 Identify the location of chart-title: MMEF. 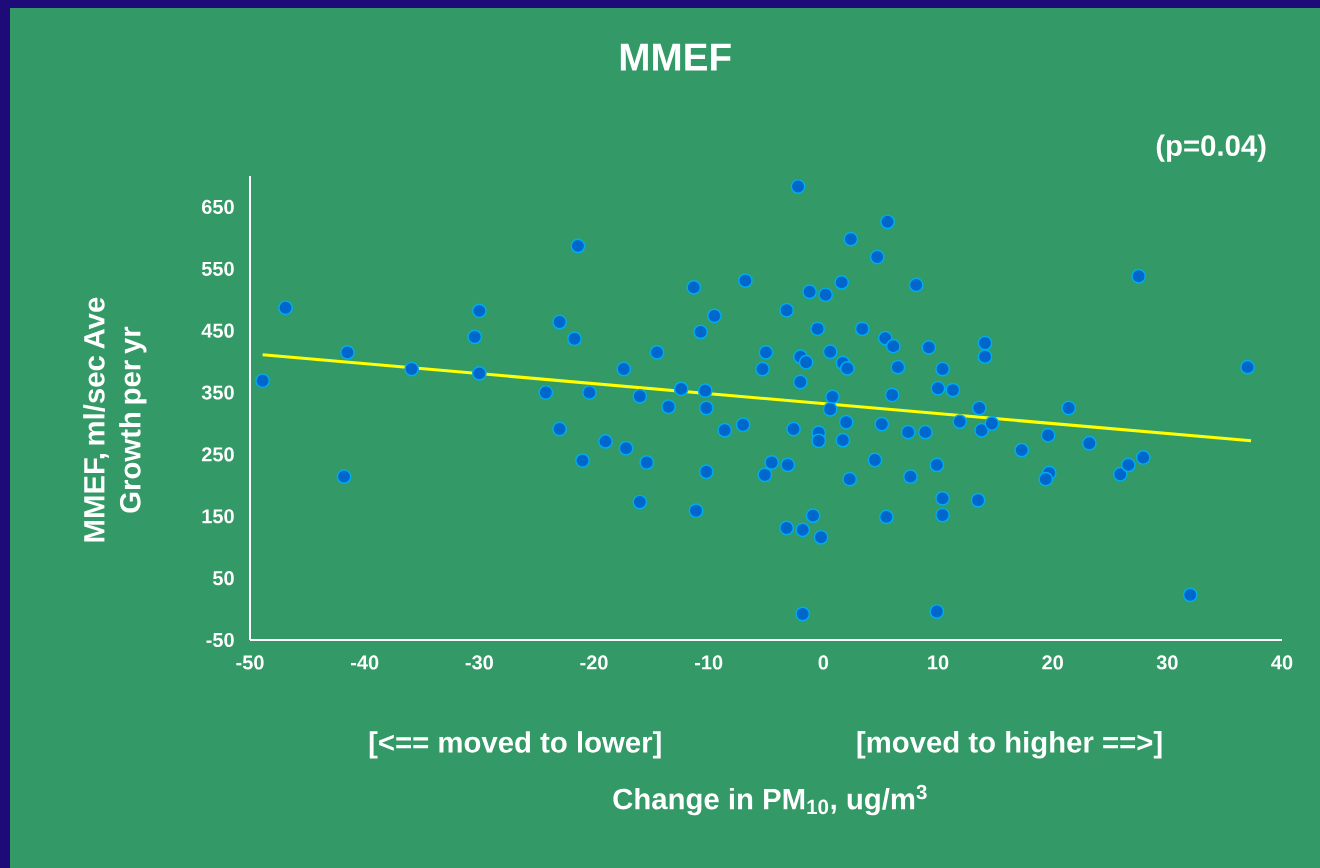
(675, 57).